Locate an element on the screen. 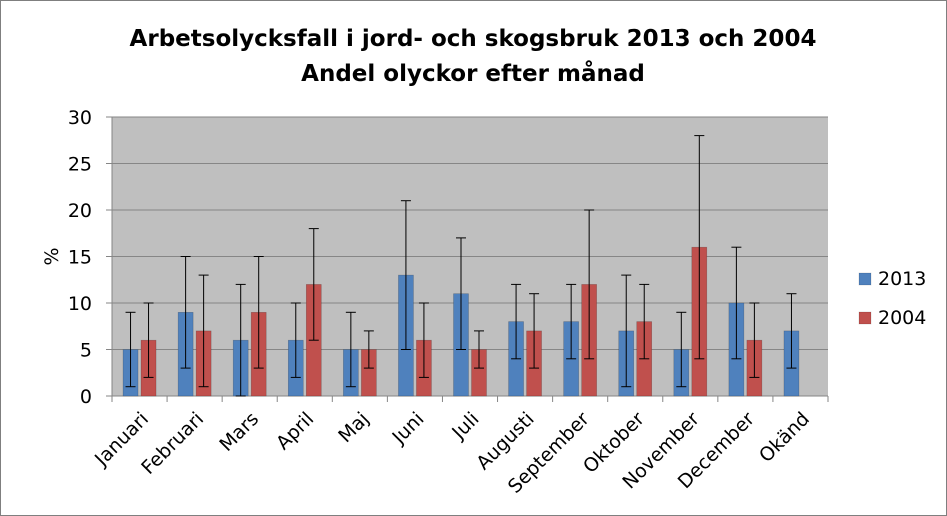 The height and width of the screenshot is (516, 947). legend-label-2013: 2013 is located at coordinates (902, 279).